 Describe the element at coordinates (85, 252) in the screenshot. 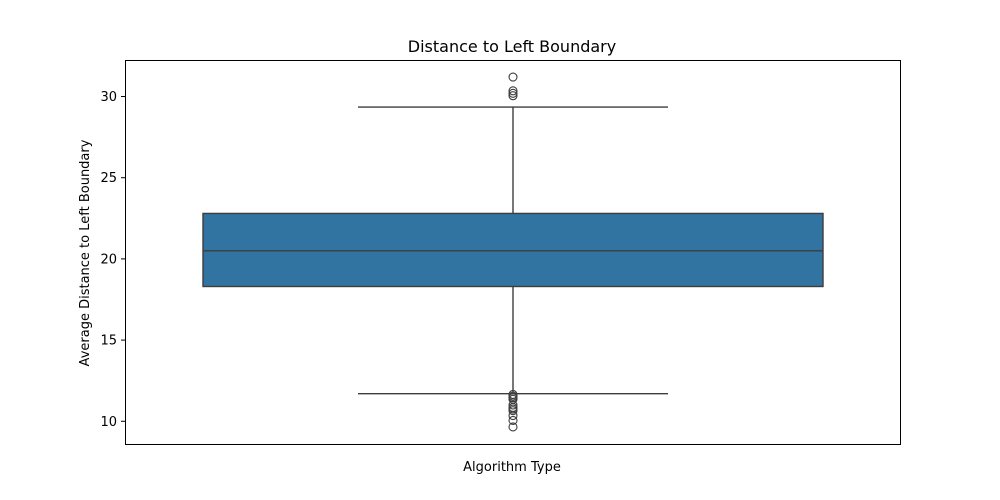

I see `y-axis-label: Average Distance to Left Boundary` at that location.